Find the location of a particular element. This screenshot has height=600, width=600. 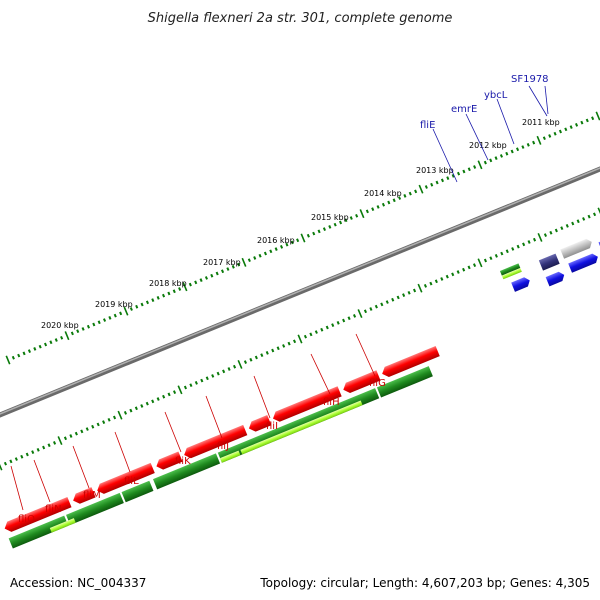

gene-label-fliK: fliK is located at coordinates (183, 461).